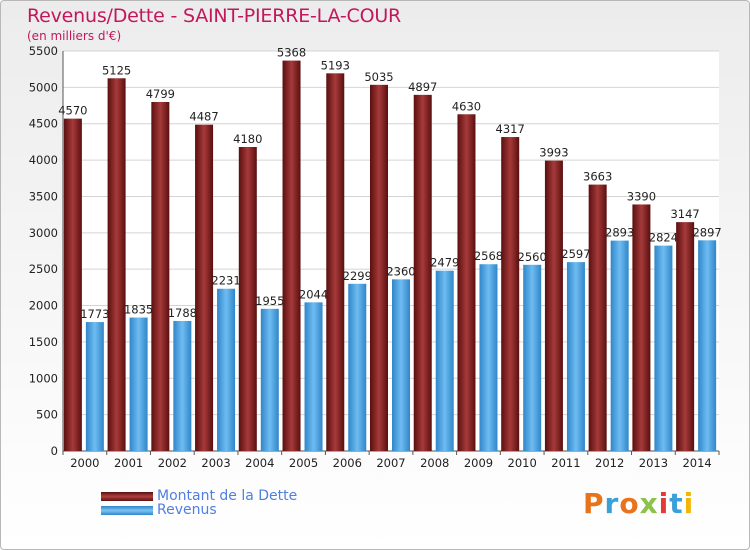 The width and height of the screenshot is (750, 550). What do you see at coordinates (663, 238) in the screenshot?
I see `data-label-revenus-2013: 2824` at bounding box center [663, 238].